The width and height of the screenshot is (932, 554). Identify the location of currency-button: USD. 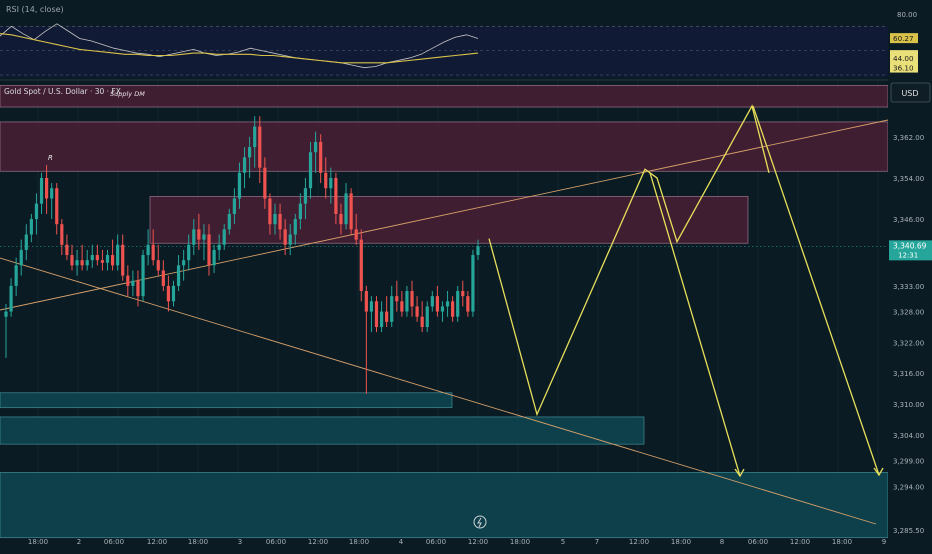
(910, 92).